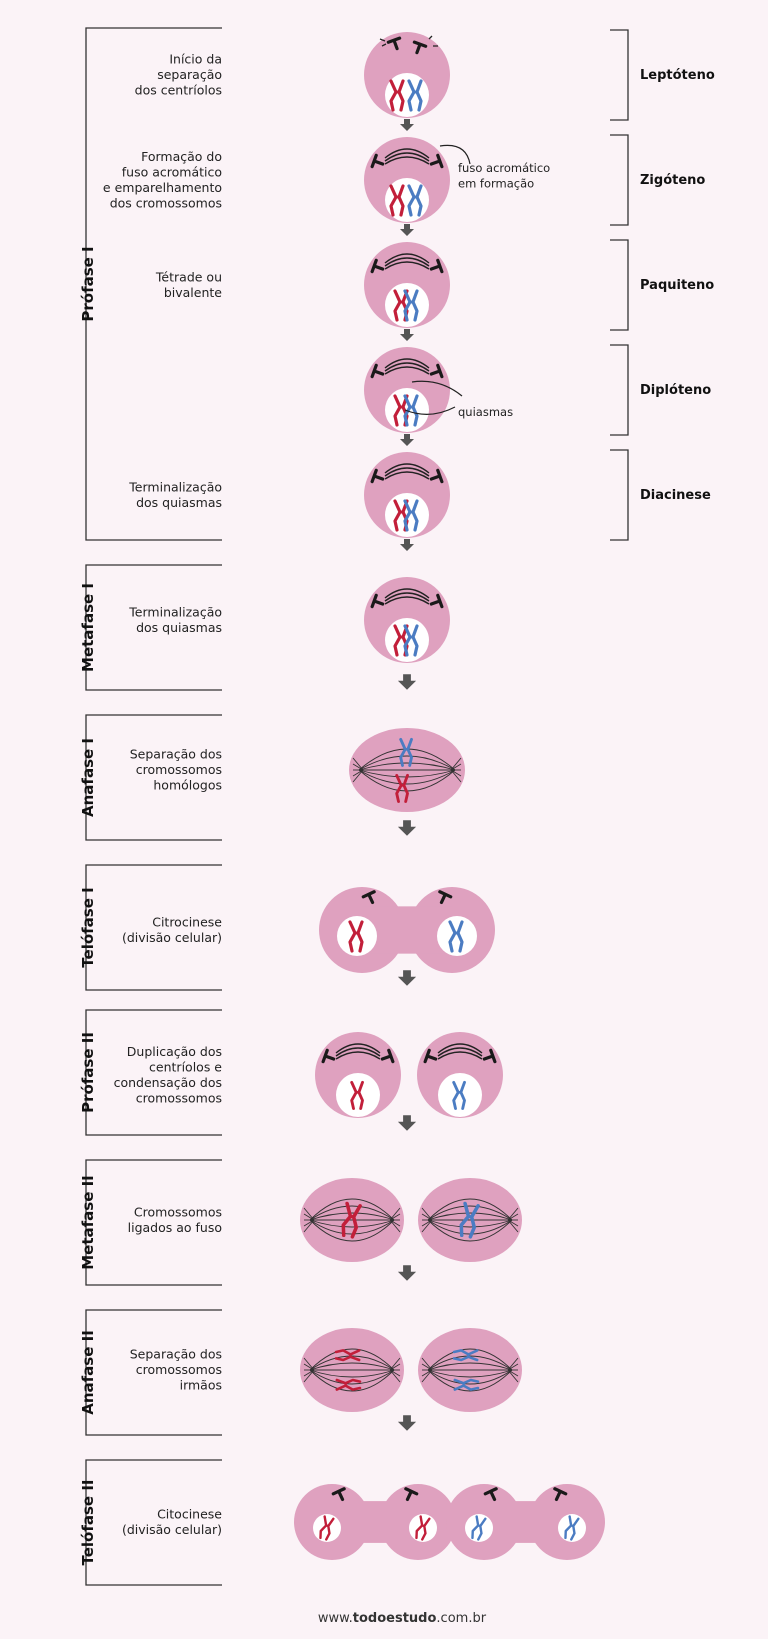 Image resolution: width=768 pixels, height=1639 pixels. Describe the element at coordinates (496, 184) in the screenshot. I see `annotation-spindle-line: em formação` at that location.